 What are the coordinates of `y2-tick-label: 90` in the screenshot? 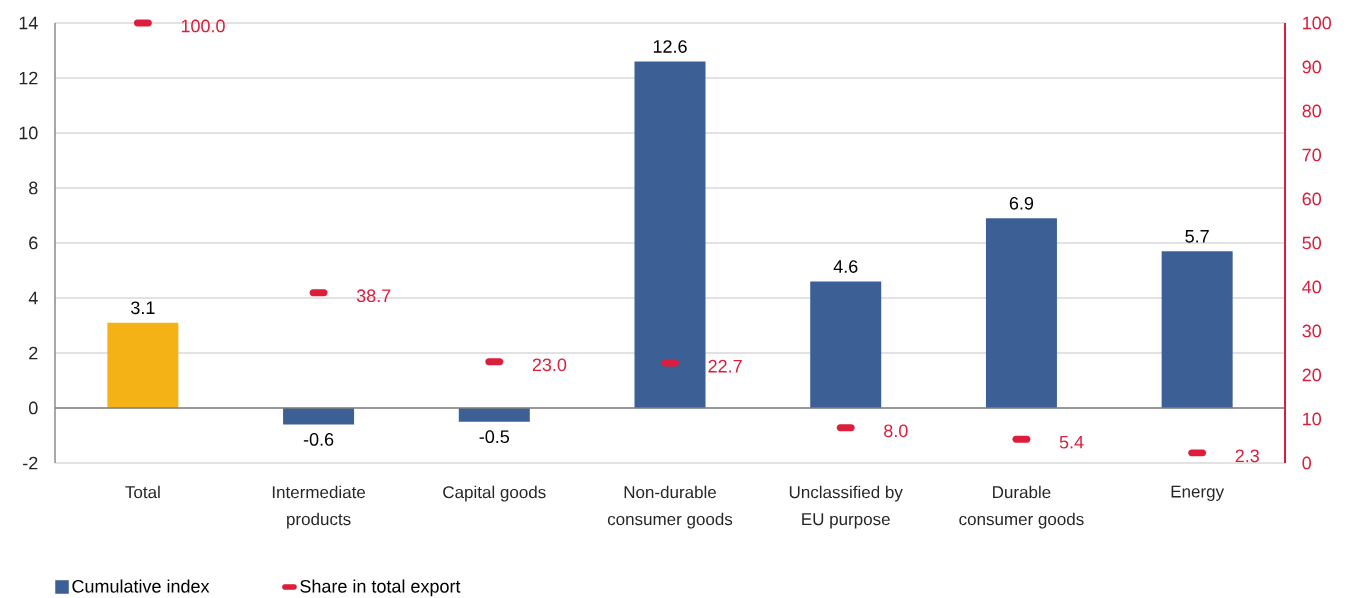 It's located at (1312, 67).